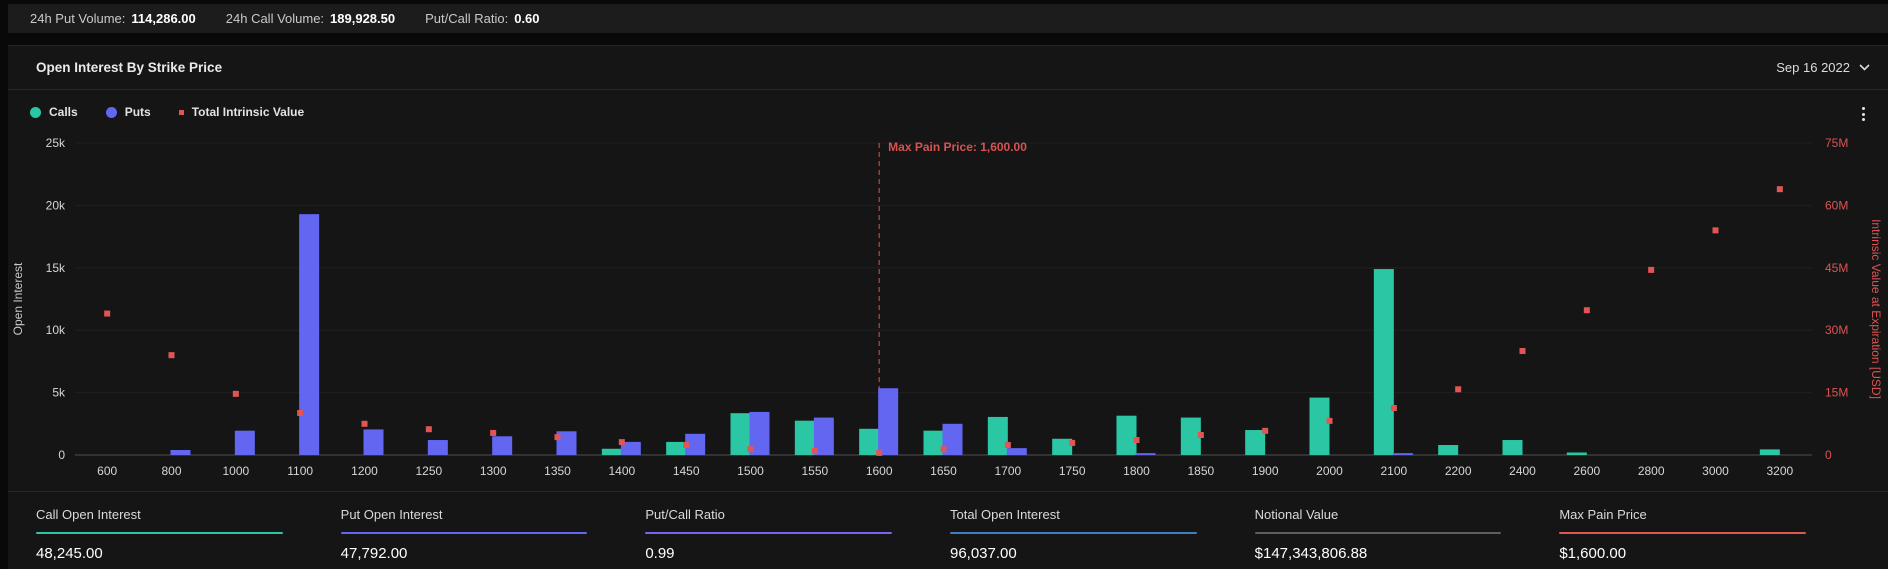 The width and height of the screenshot is (1888, 569). I want to click on x-axis-tick: 2200, so click(1458, 471).